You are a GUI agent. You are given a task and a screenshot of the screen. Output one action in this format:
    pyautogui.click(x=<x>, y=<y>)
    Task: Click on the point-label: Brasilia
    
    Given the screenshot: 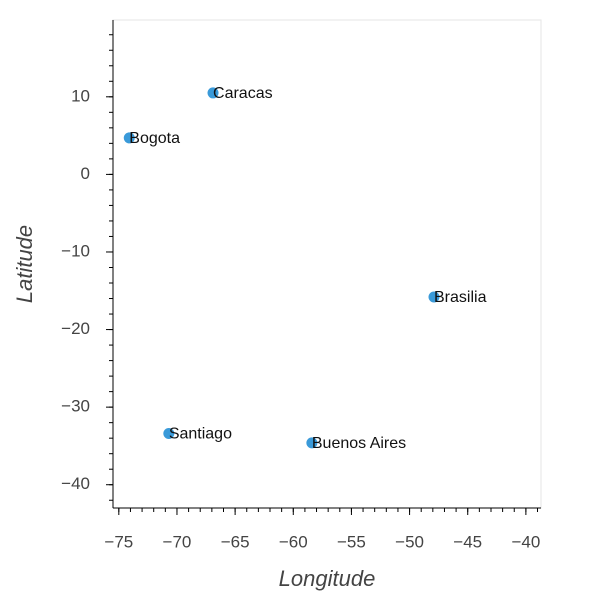 What is the action you would take?
    pyautogui.click(x=460, y=297)
    